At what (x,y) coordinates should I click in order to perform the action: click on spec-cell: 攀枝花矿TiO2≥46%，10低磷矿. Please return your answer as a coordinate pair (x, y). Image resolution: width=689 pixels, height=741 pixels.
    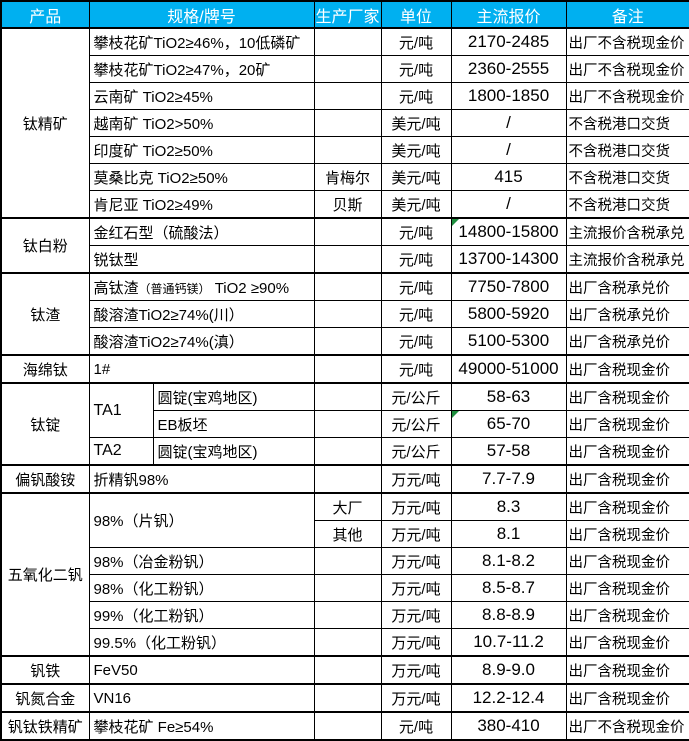
    Looking at the image, I should click on (201, 41).